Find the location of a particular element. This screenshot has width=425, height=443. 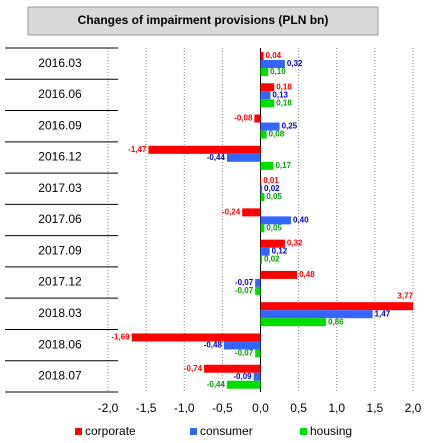

value-label: 0,40 is located at coordinates (301, 219).